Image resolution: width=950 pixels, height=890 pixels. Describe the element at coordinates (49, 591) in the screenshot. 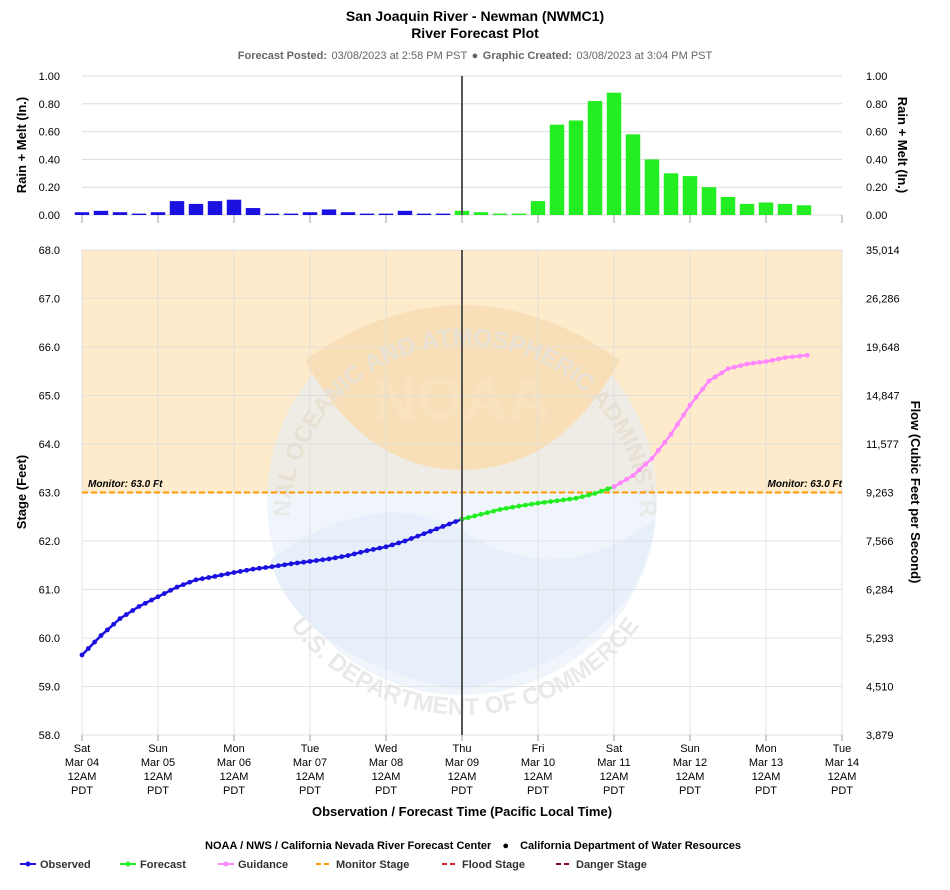

I see `stage-tick-left: 61.0` at that location.